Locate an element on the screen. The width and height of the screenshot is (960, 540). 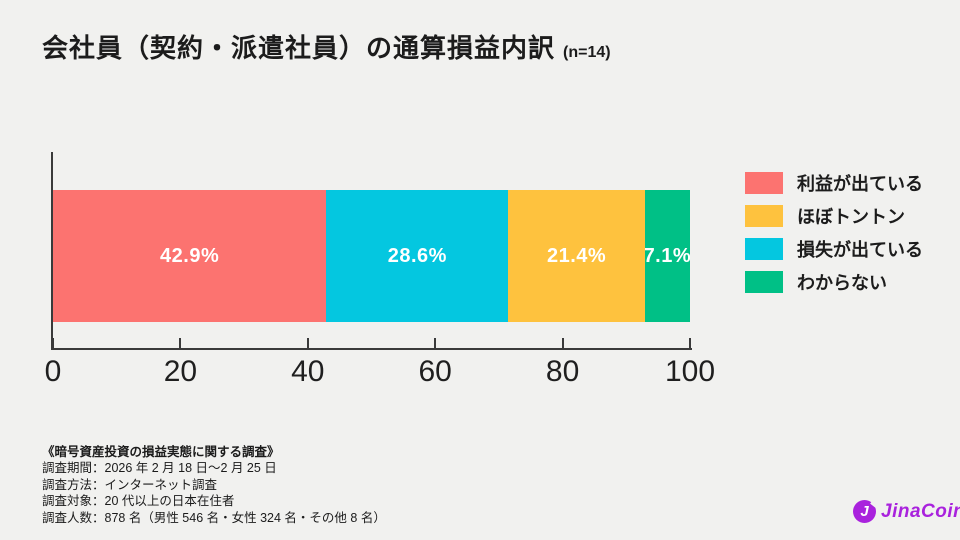
chart-title-text: 会社員（契約・派遣社員）の通算損益内訳 is located at coordinates (299, 48).